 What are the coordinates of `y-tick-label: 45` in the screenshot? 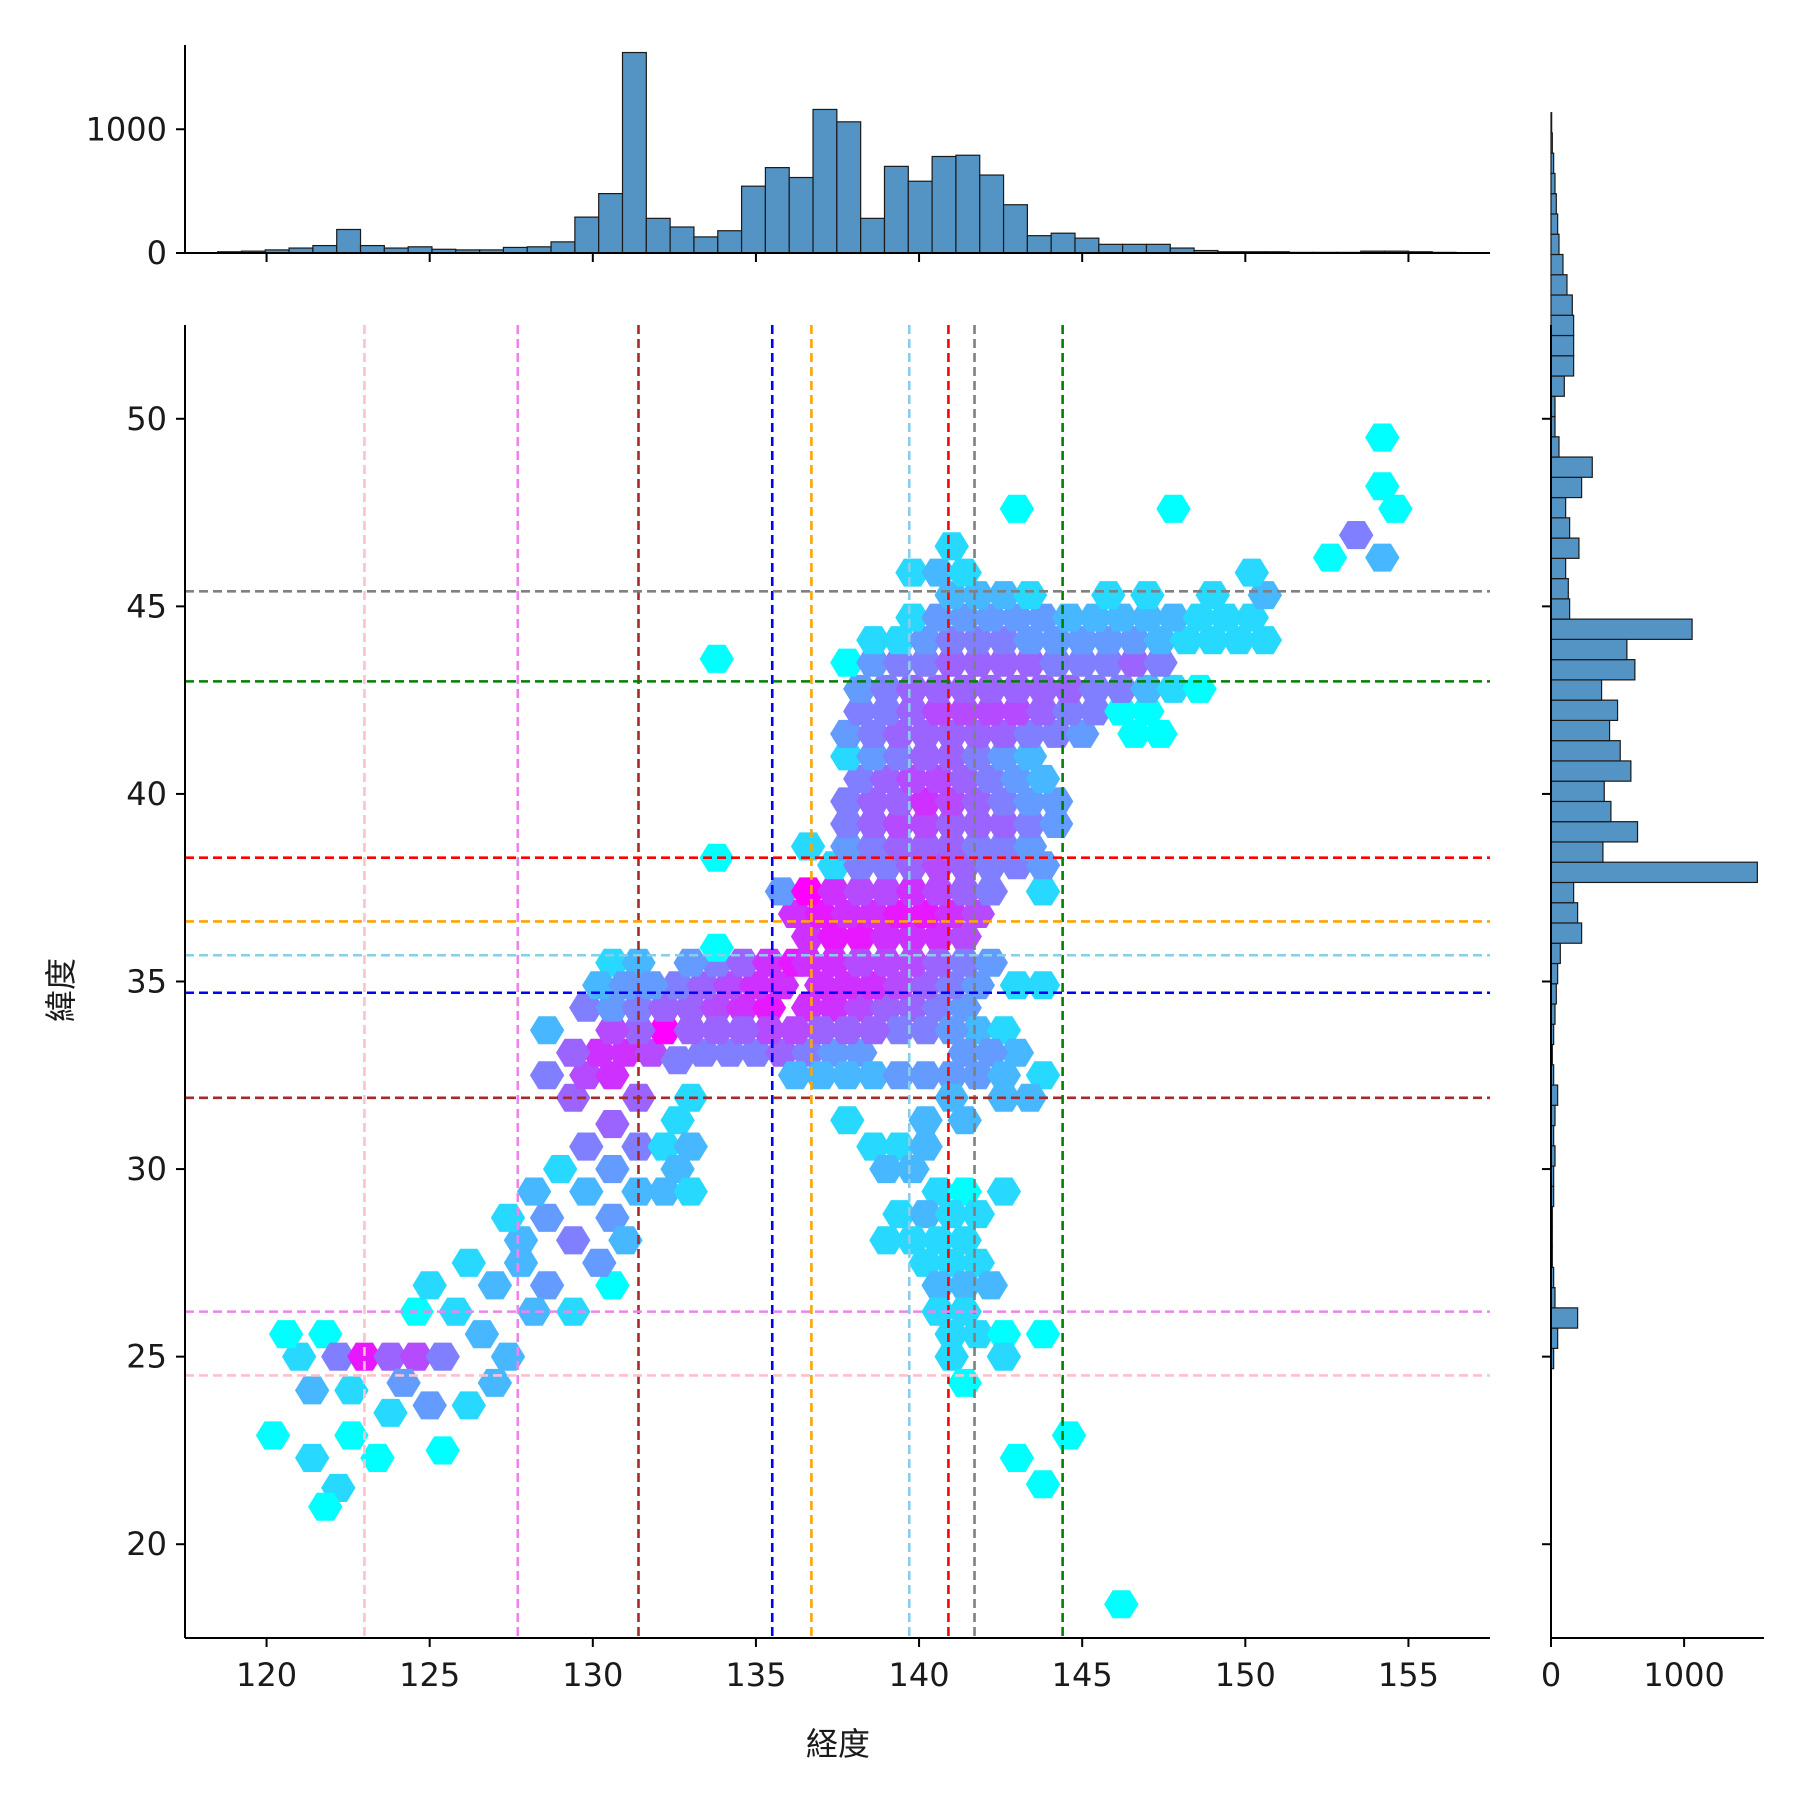 It's located at (146, 606).